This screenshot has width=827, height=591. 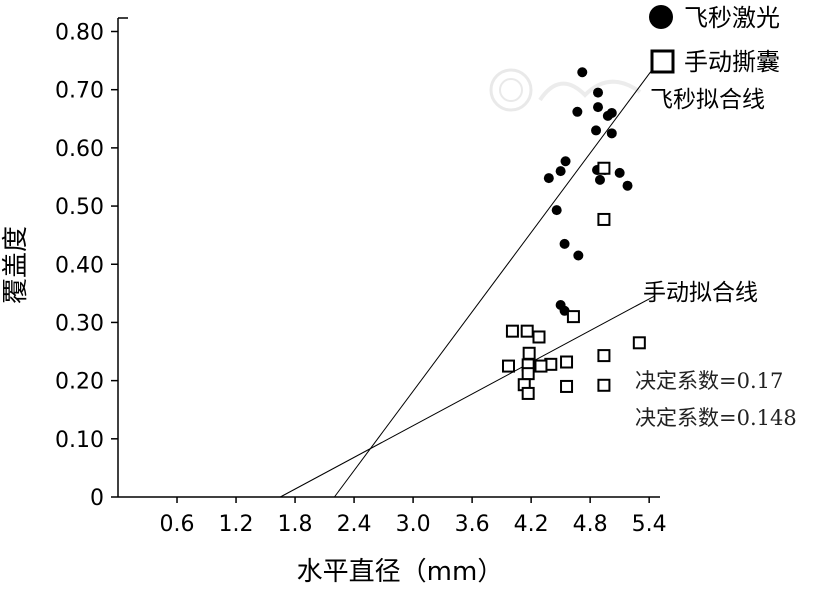 I want to click on x-tick-label: 1.8, so click(x=295, y=524).